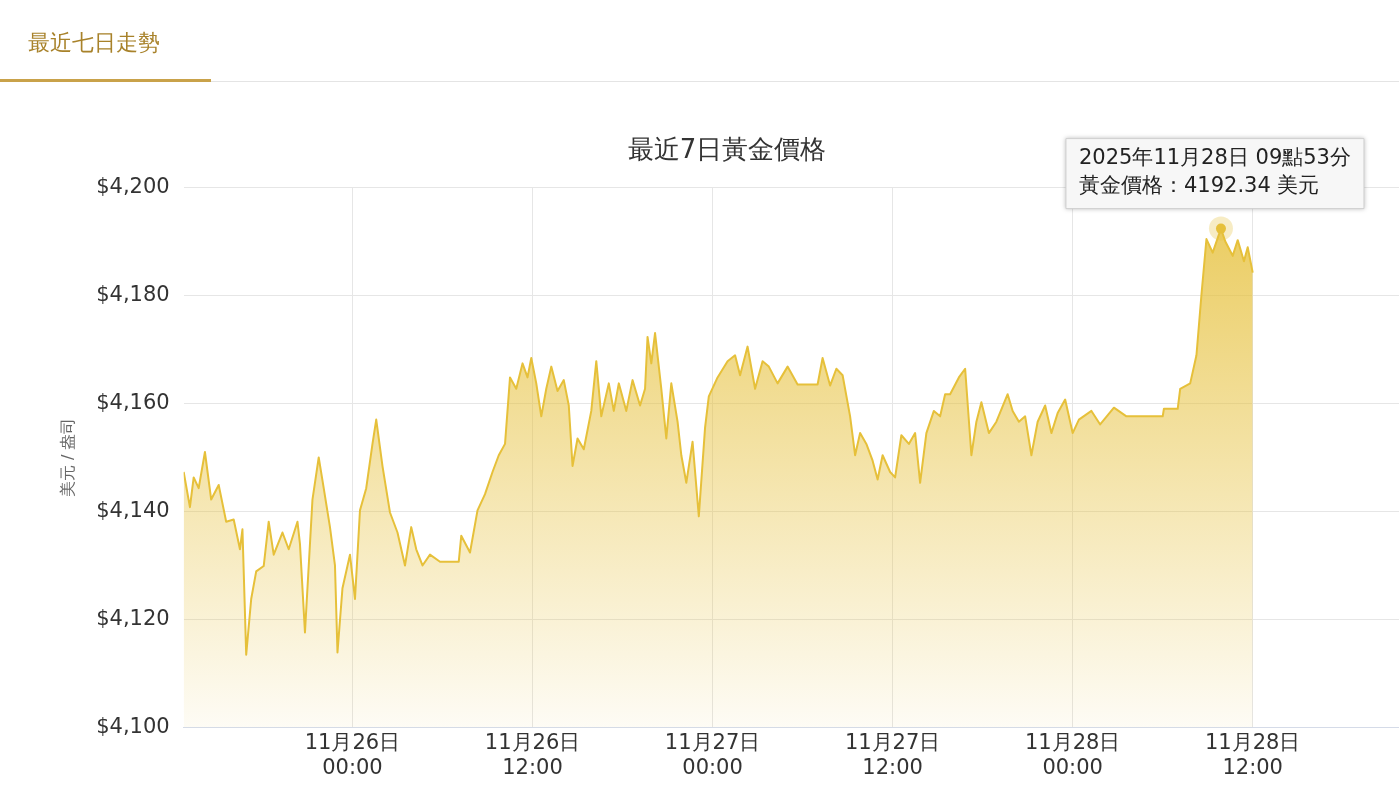 This screenshot has width=1399, height=804. I want to click on y-tick-label: $4,120, so click(133, 617).